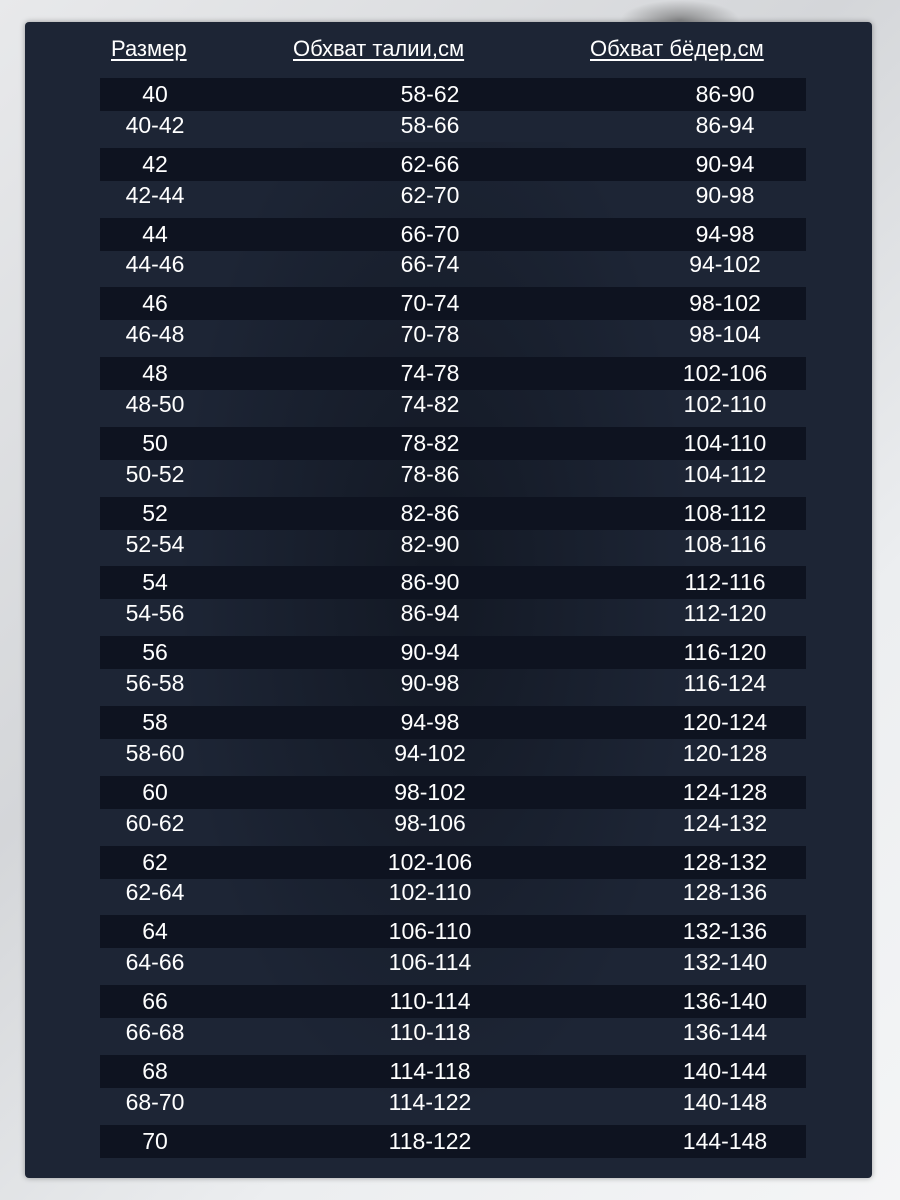 Image resolution: width=900 pixels, height=1200 pixels. Describe the element at coordinates (725, 442) in the screenshot. I see `hips-cell-text: 104-110` at that location.